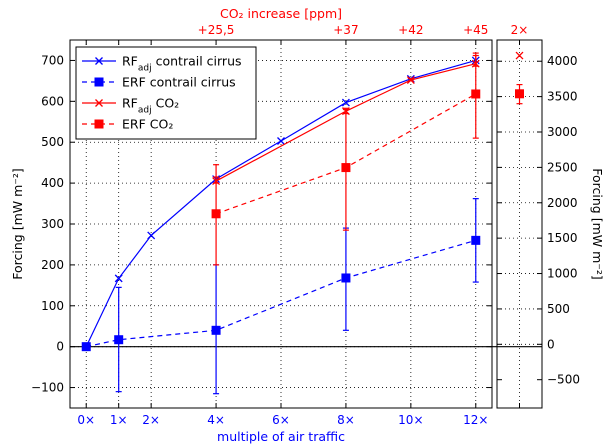 The height and width of the screenshot is (445, 603). I want to click on right-top-tick-label: 2×, so click(520, 30).